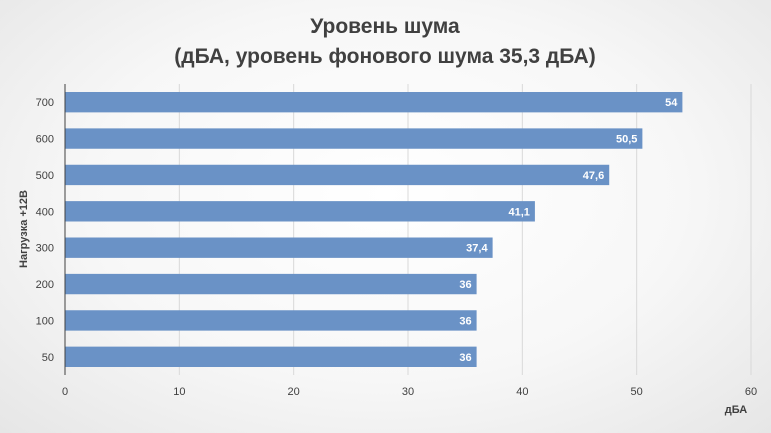 The image size is (771, 433). I want to click on bar-data-label: 54, so click(671, 103).